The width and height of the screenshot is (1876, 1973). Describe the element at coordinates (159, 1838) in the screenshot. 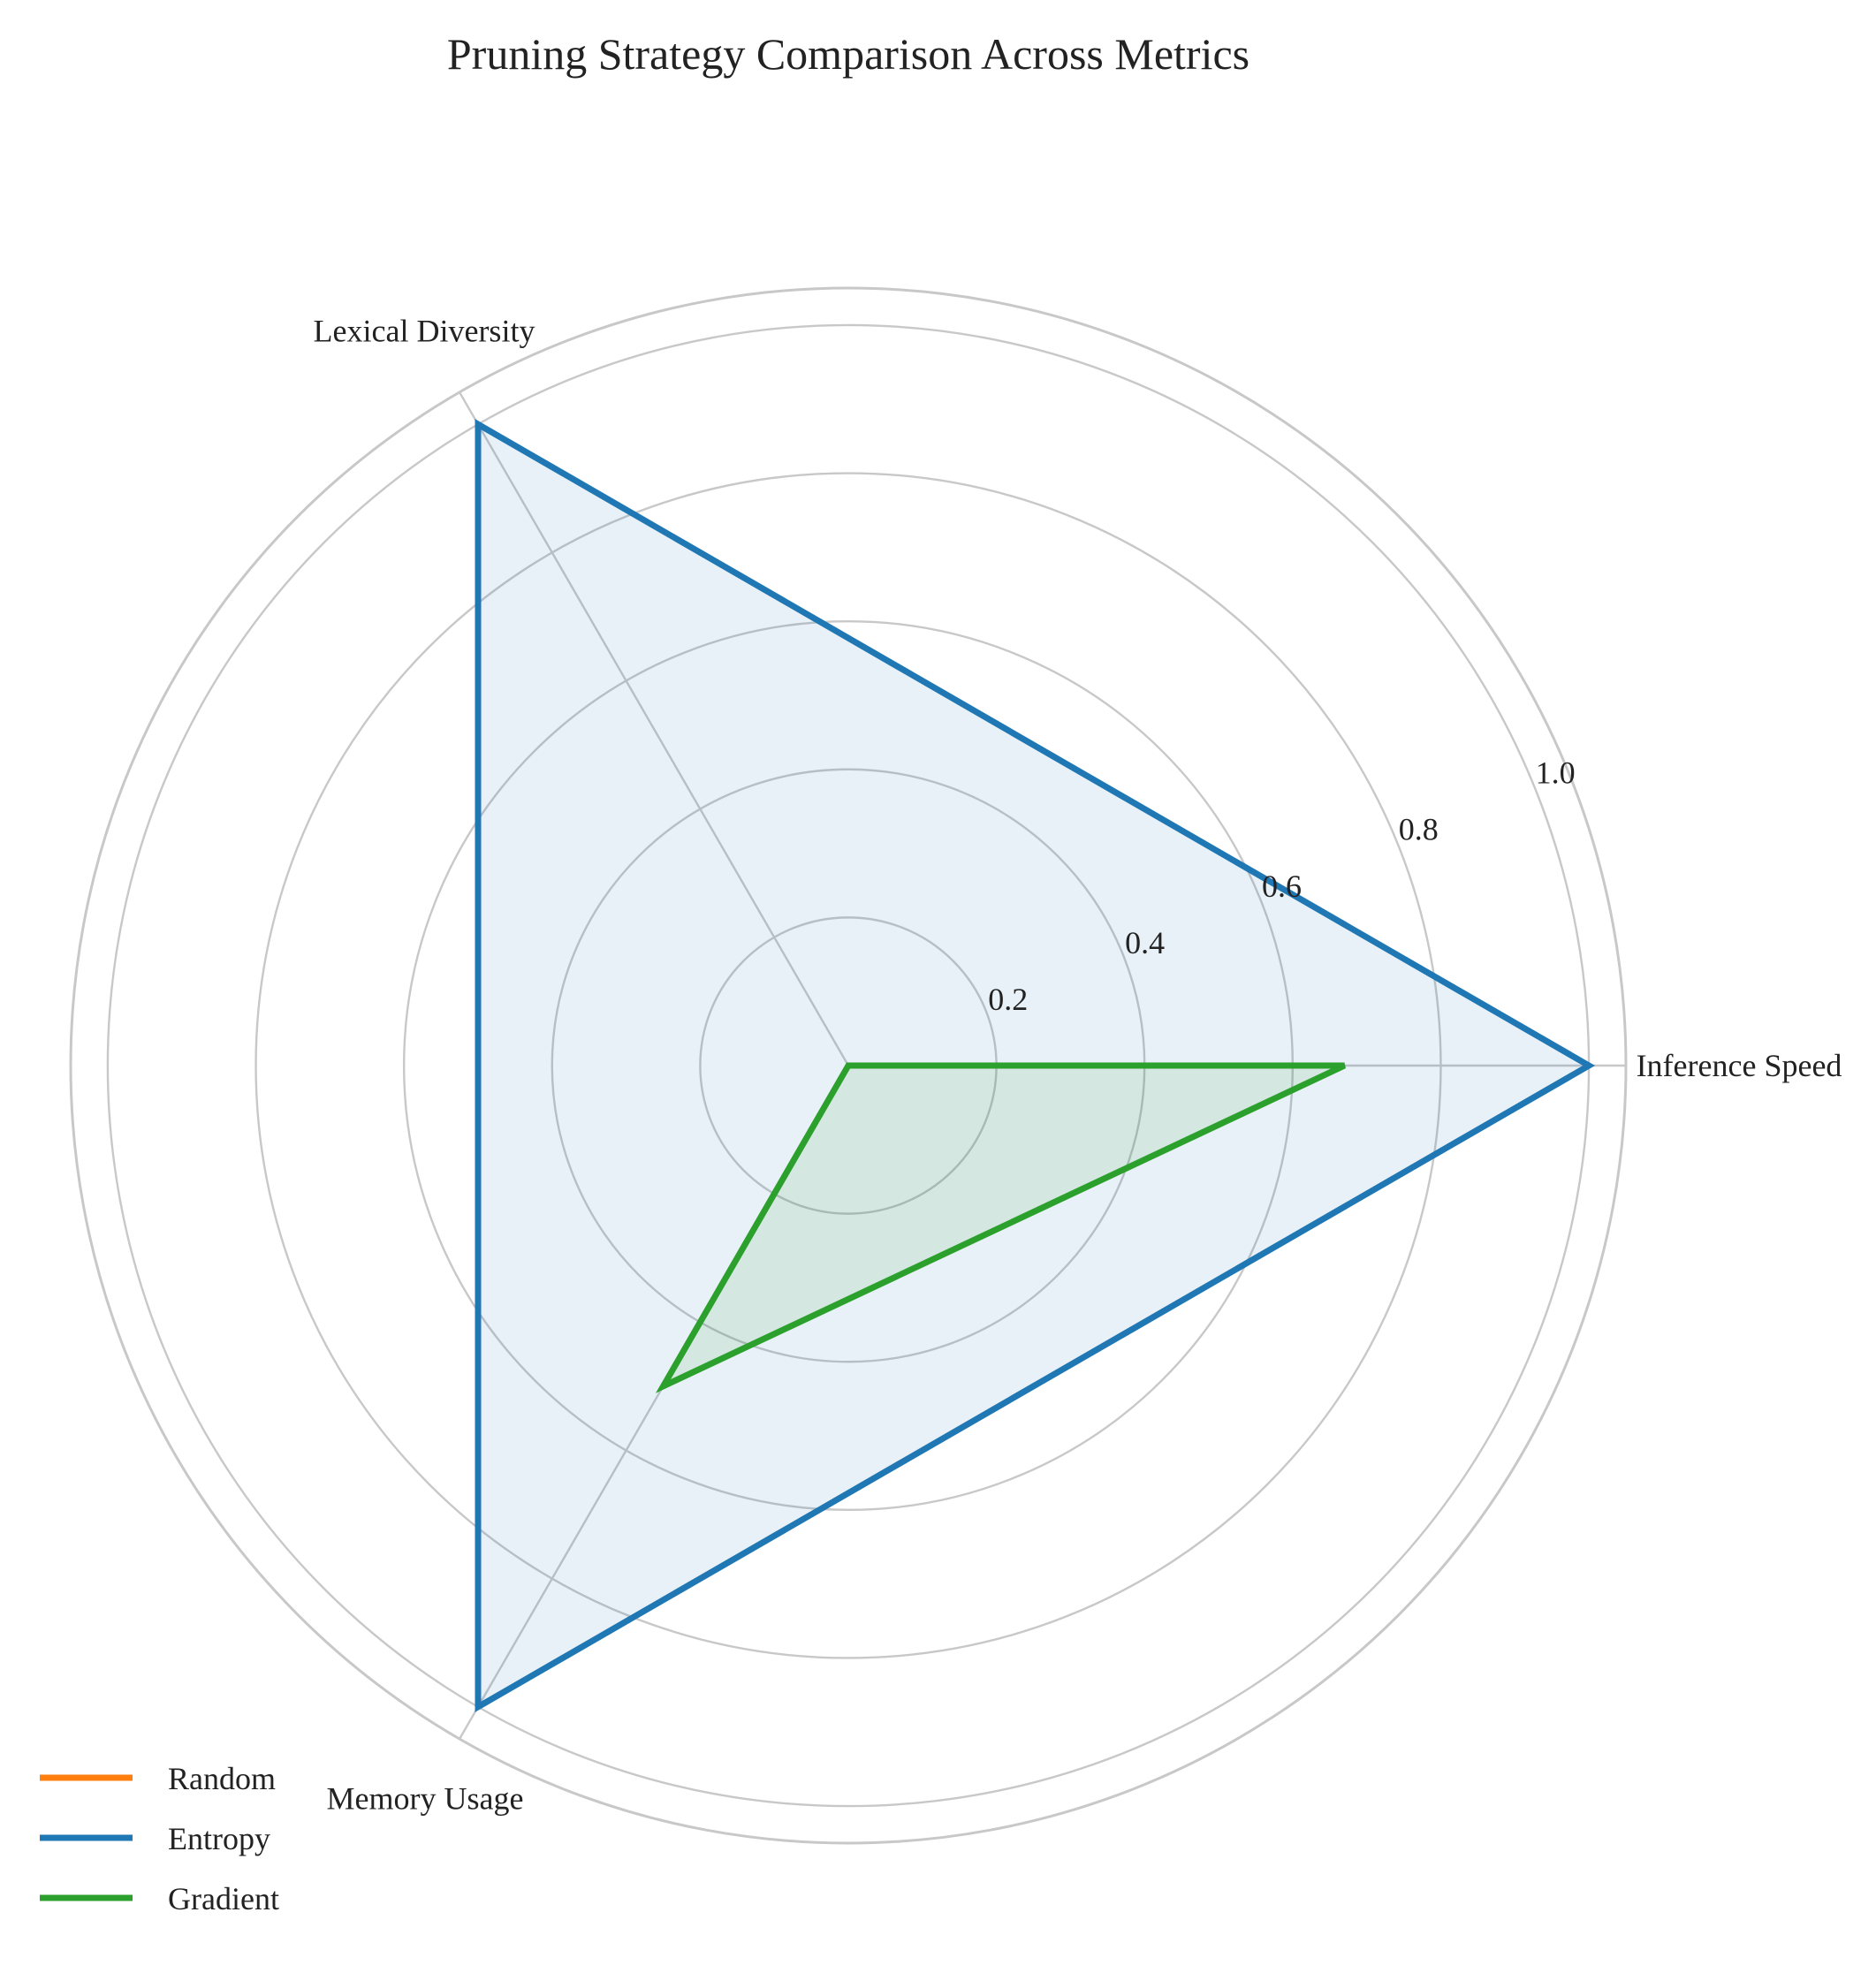

I see `legend: Random Entropy Gradient` at that location.